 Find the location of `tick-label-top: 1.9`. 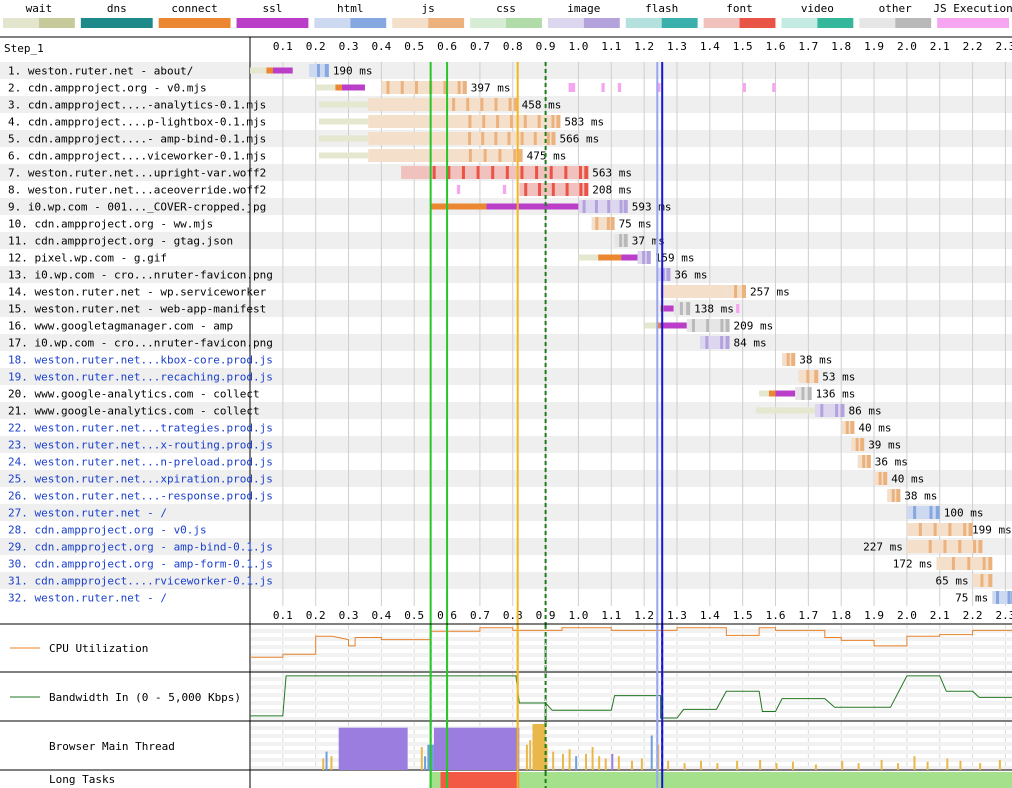

tick-label-top: 1.9 is located at coordinates (874, 46).